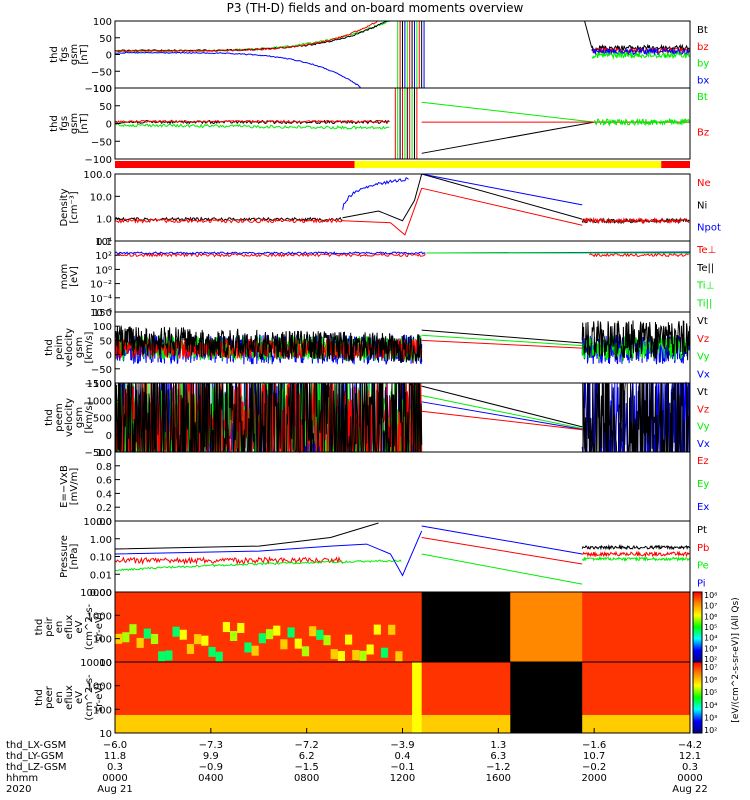 Image resolution: width=750 pixels, height=800 pixels. Describe the element at coordinates (402, 276) in the screenshot. I see `panel-frame-temp` at that location.